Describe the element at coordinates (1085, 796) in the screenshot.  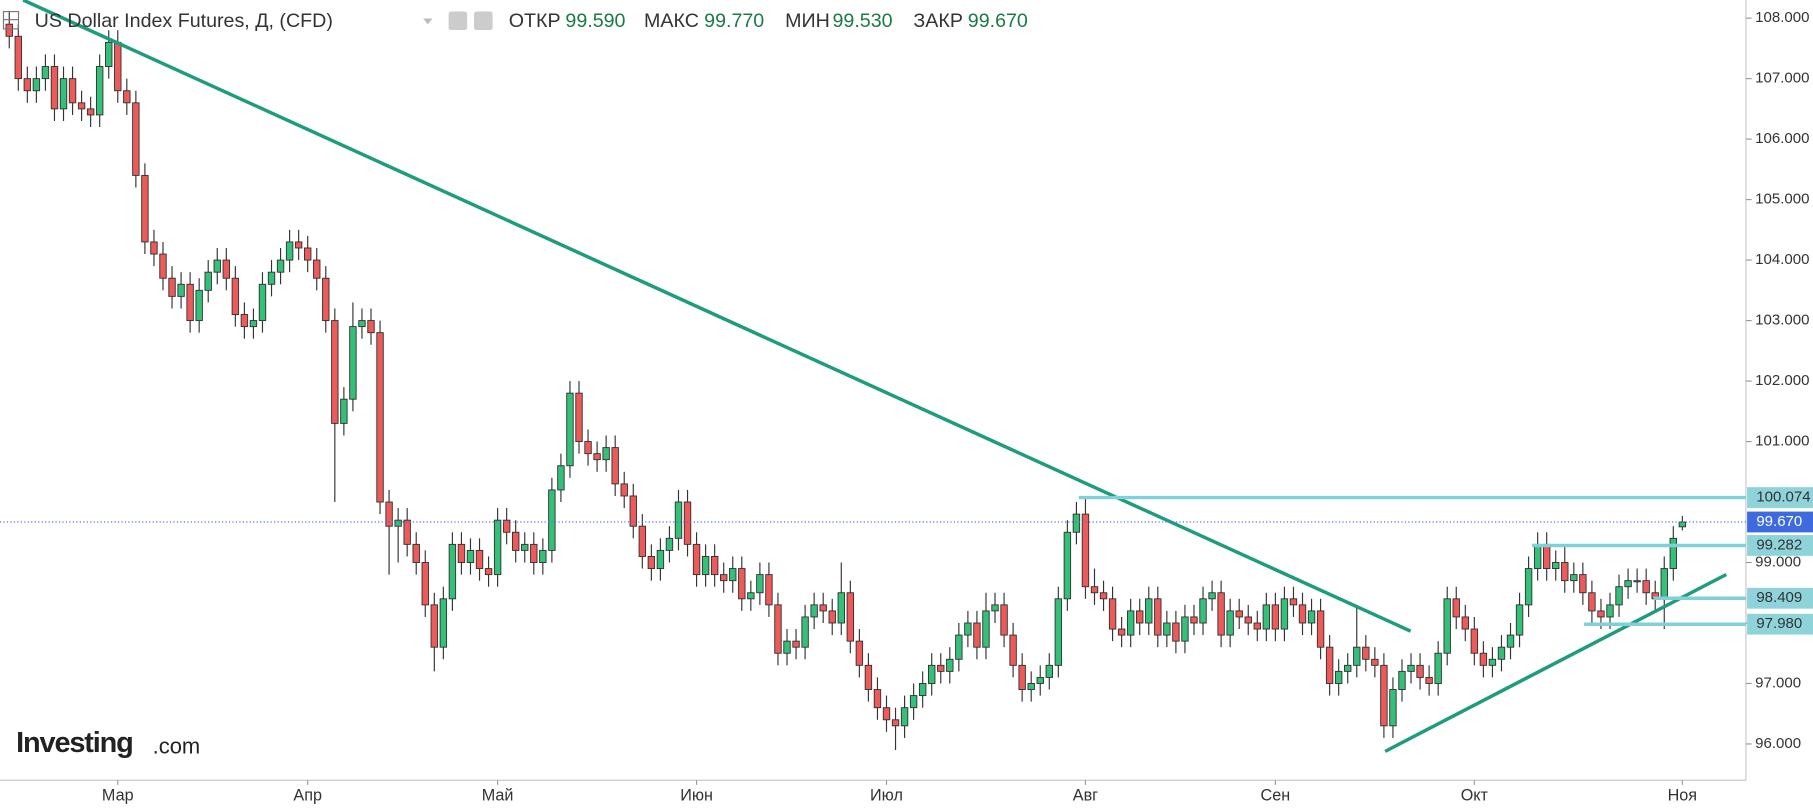
I see `x-tick-label: Авг` at that location.